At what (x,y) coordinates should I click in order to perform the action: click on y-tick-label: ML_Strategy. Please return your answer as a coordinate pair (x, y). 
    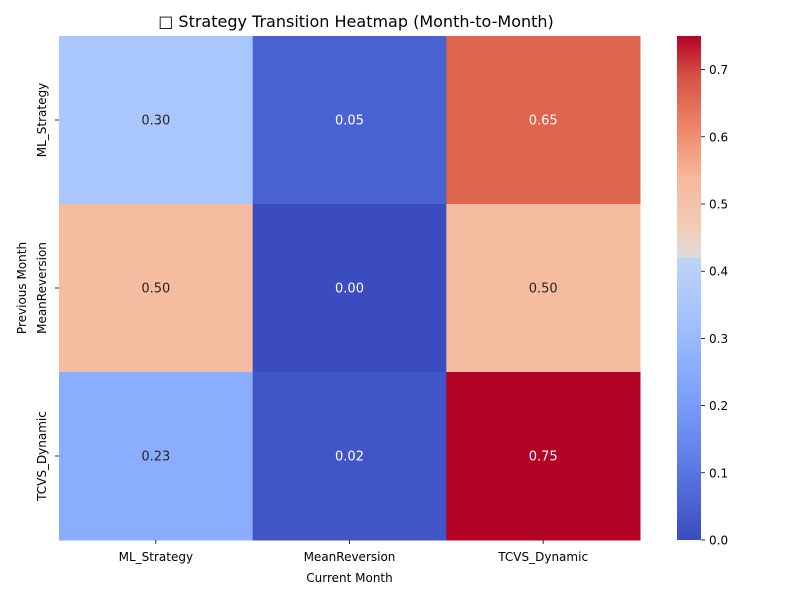
    Looking at the image, I should click on (42, 120).